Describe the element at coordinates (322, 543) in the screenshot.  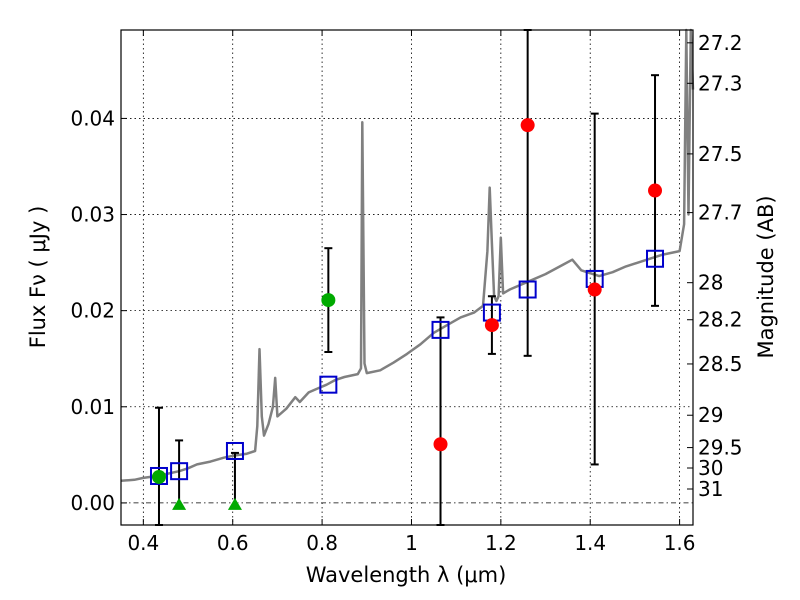
I see `x-tick-label: 0.8` at that location.